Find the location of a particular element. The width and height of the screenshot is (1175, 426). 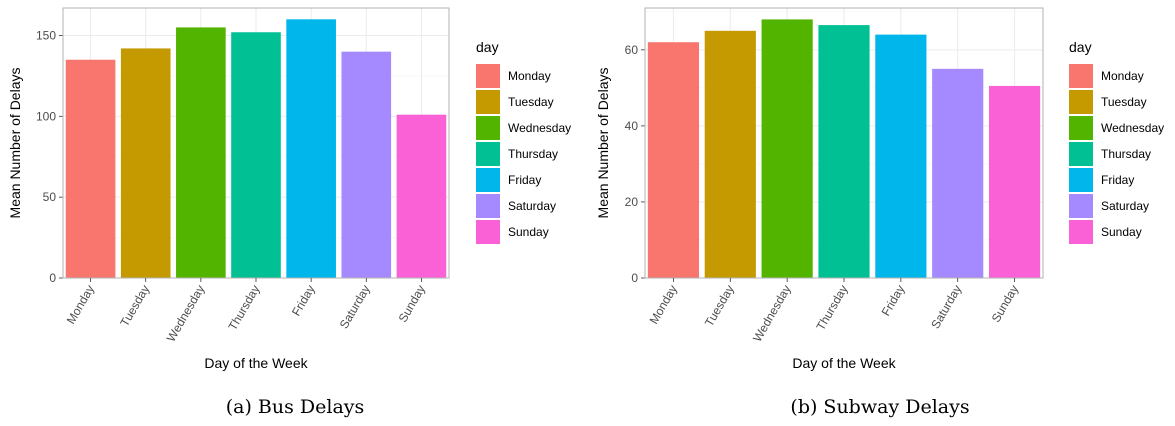

y-tick-label: 50 is located at coordinates (50, 197).